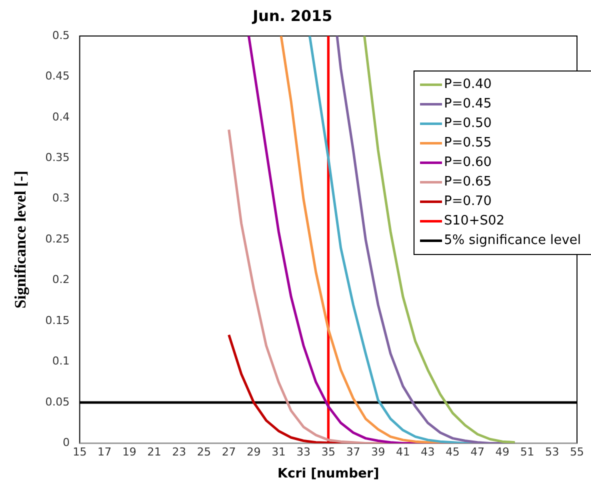 The width and height of the screenshot is (591, 492). What do you see at coordinates (61, 361) in the screenshot?
I see `y-tick-label: 0.1` at bounding box center [61, 361].